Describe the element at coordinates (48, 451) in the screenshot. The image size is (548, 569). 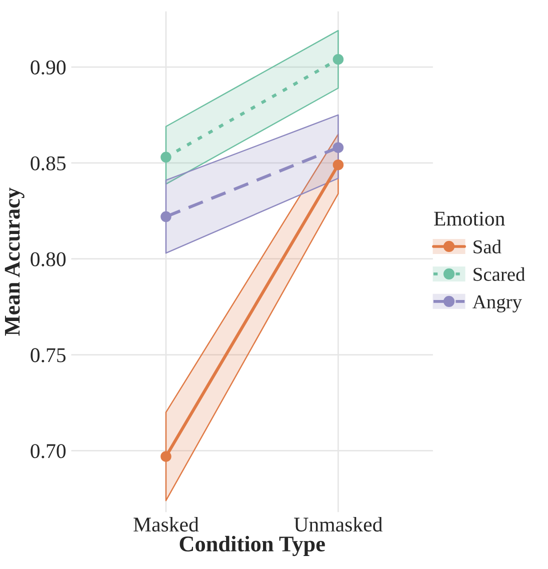
I see `y-tick-label: 0.70` at that location.